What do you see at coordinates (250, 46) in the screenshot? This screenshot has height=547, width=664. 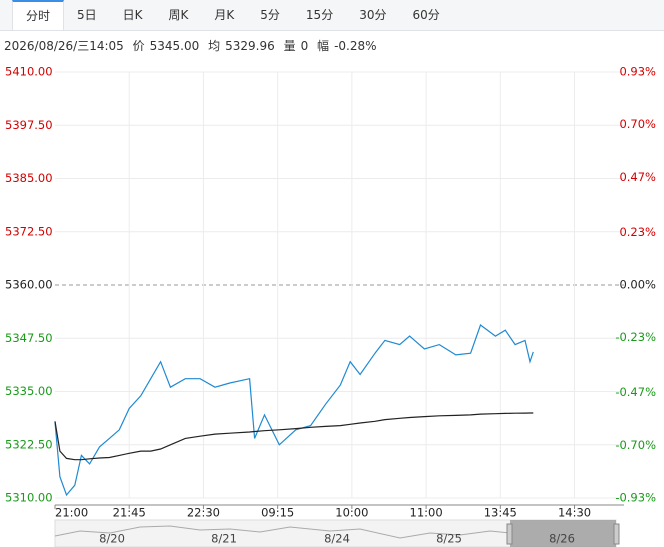 I see `value: 5329.96` at bounding box center [250, 46].